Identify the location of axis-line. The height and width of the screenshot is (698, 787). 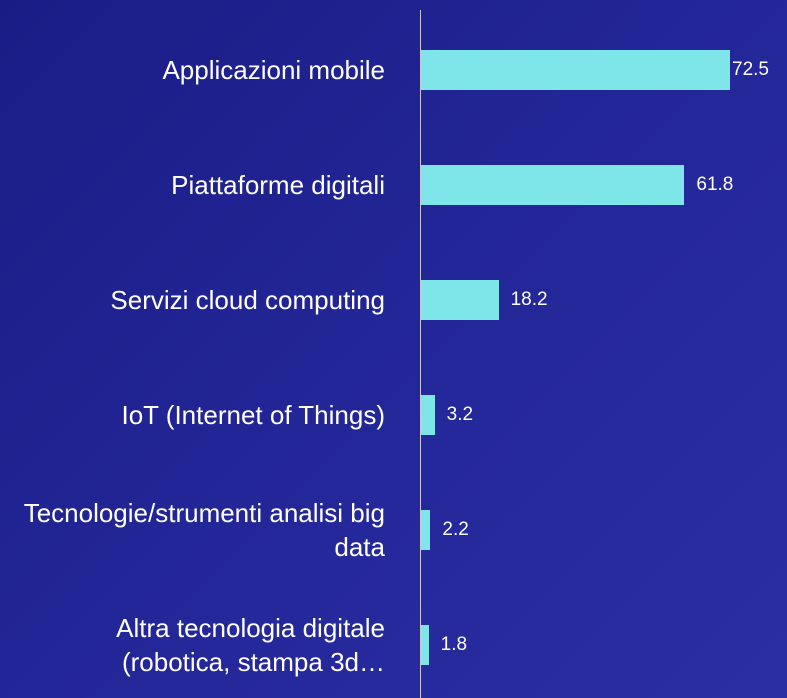
(420, 354).